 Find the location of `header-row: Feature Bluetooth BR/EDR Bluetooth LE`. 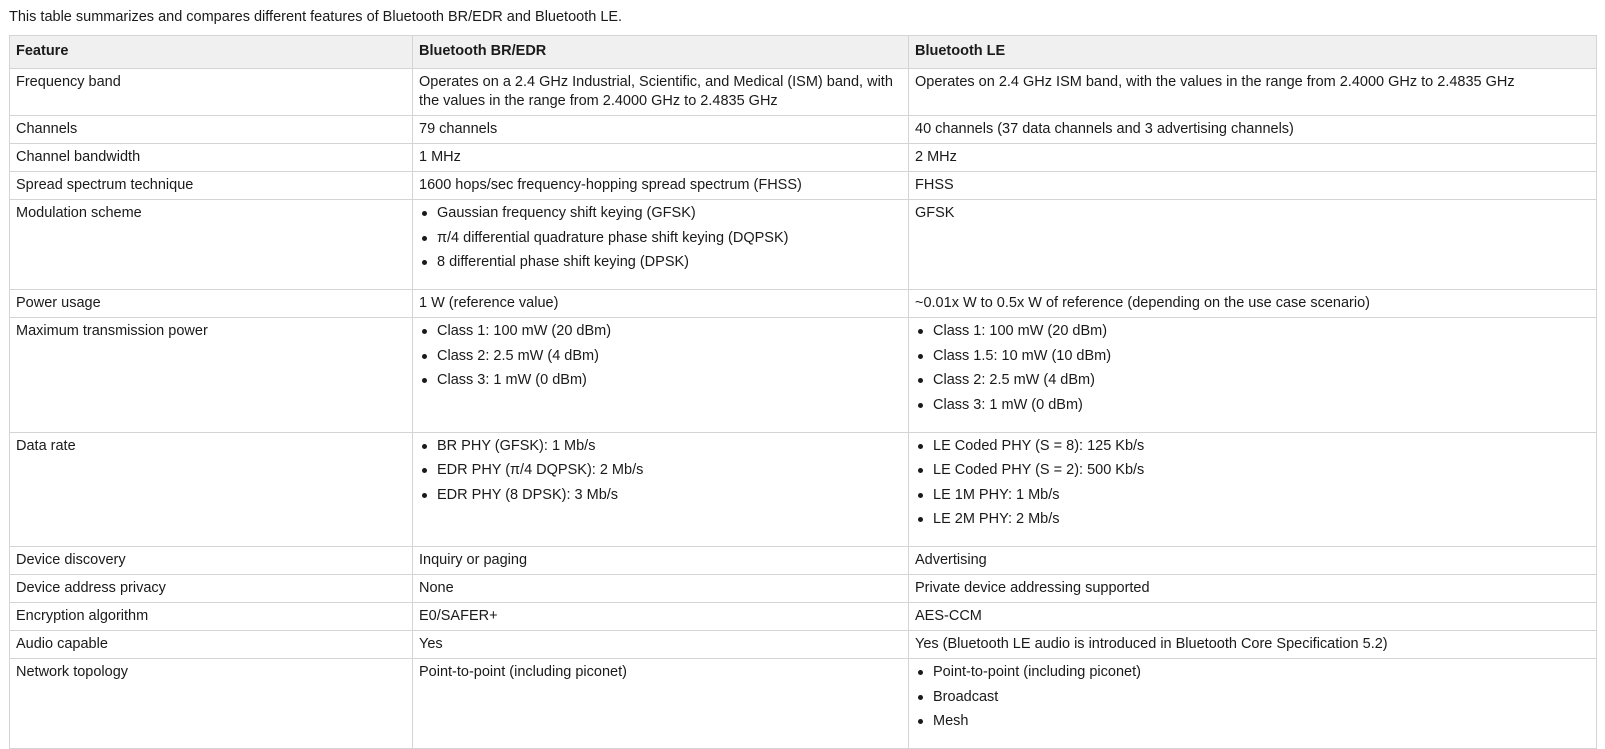

header-row: Feature Bluetooth BR/EDR Bluetooth LE is located at coordinates (803, 52).